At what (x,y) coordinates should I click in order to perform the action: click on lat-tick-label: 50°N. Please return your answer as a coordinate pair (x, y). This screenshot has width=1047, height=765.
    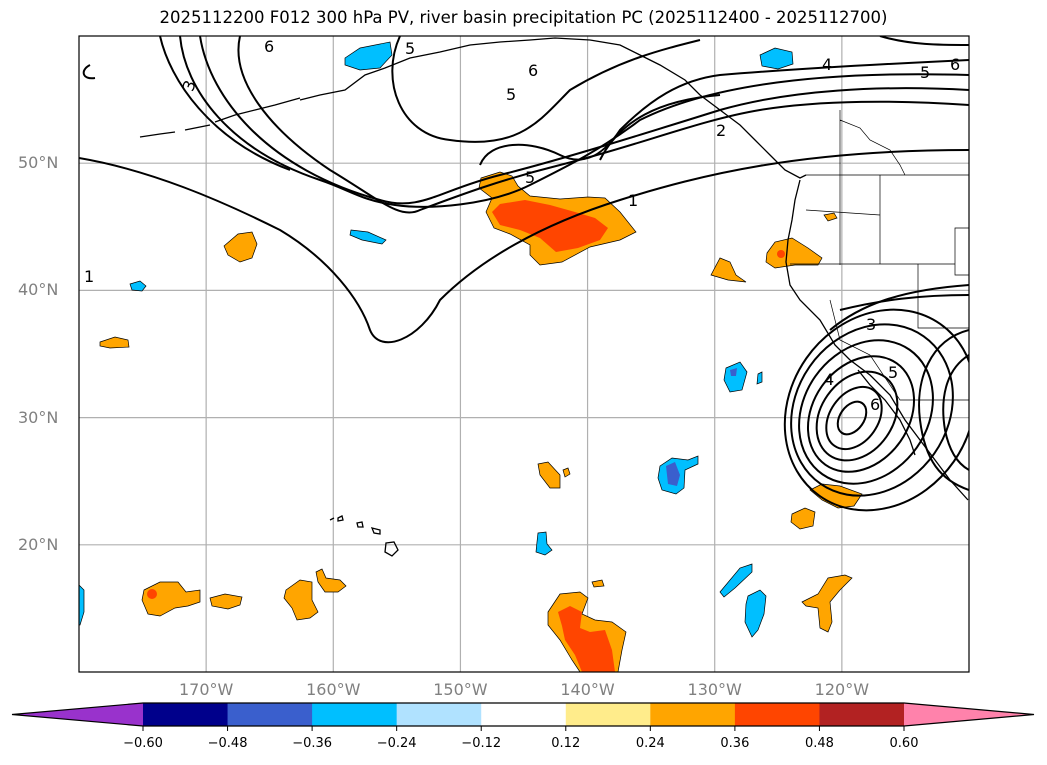
    Looking at the image, I should click on (38, 163).